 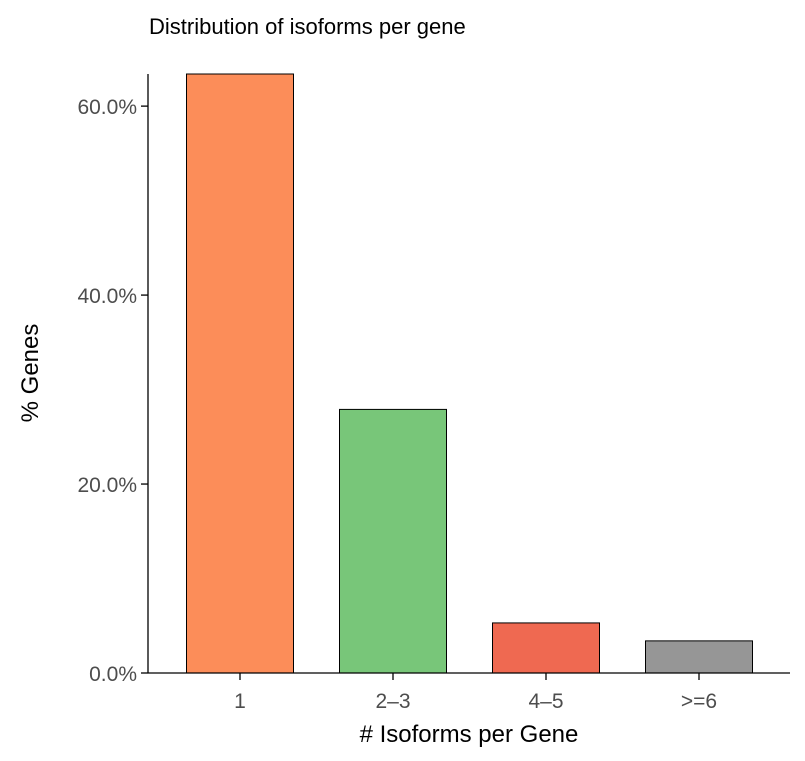 What do you see at coordinates (475, 693) in the screenshot?
I see `x-ticks-group: 1 2–3 4–5 >=6` at bounding box center [475, 693].